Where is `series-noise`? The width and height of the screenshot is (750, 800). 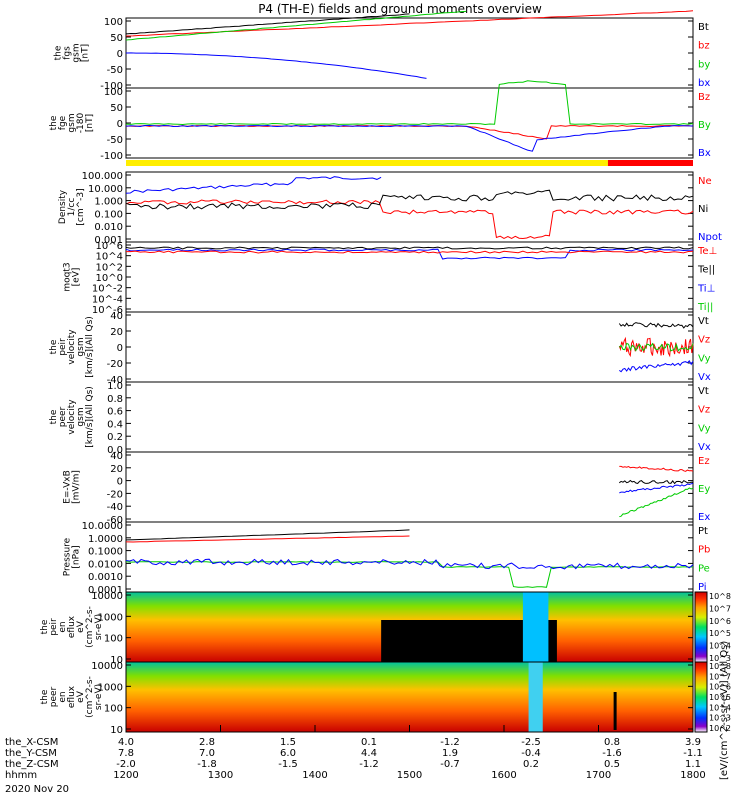 series-noise is located at coordinates (656, 482).